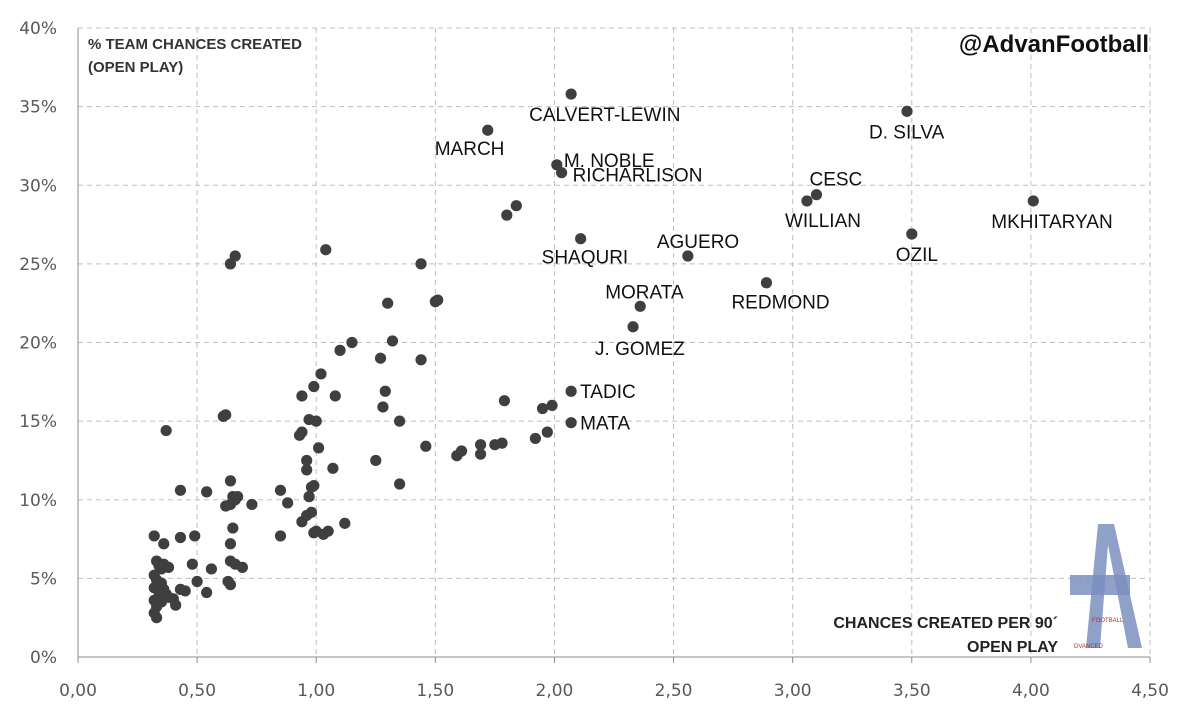  What do you see at coordinates (38, 29) in the screenshot?
I see `y-tick-label: 40%` at bounding box center [38, 29].